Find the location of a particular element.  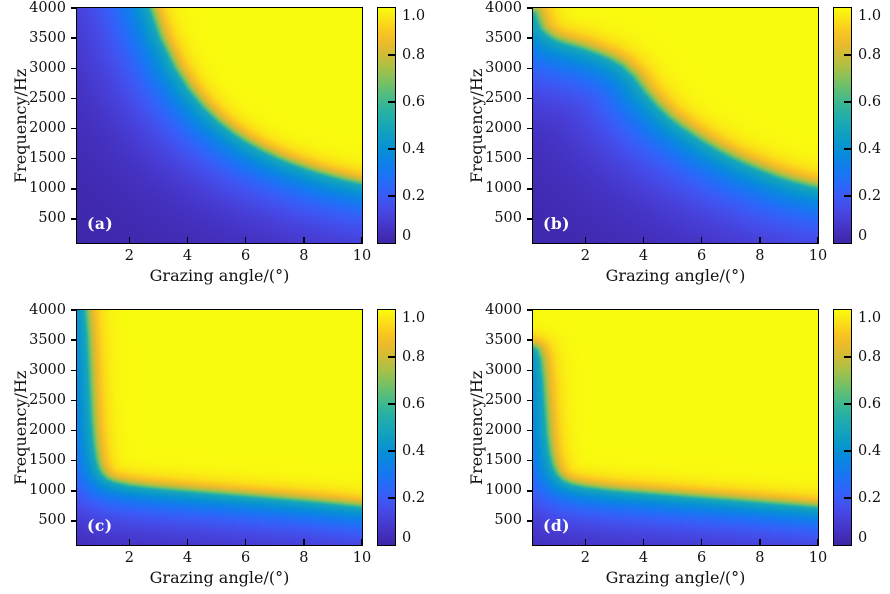

panel-tag: (d) is located at coordinates (557, 525).